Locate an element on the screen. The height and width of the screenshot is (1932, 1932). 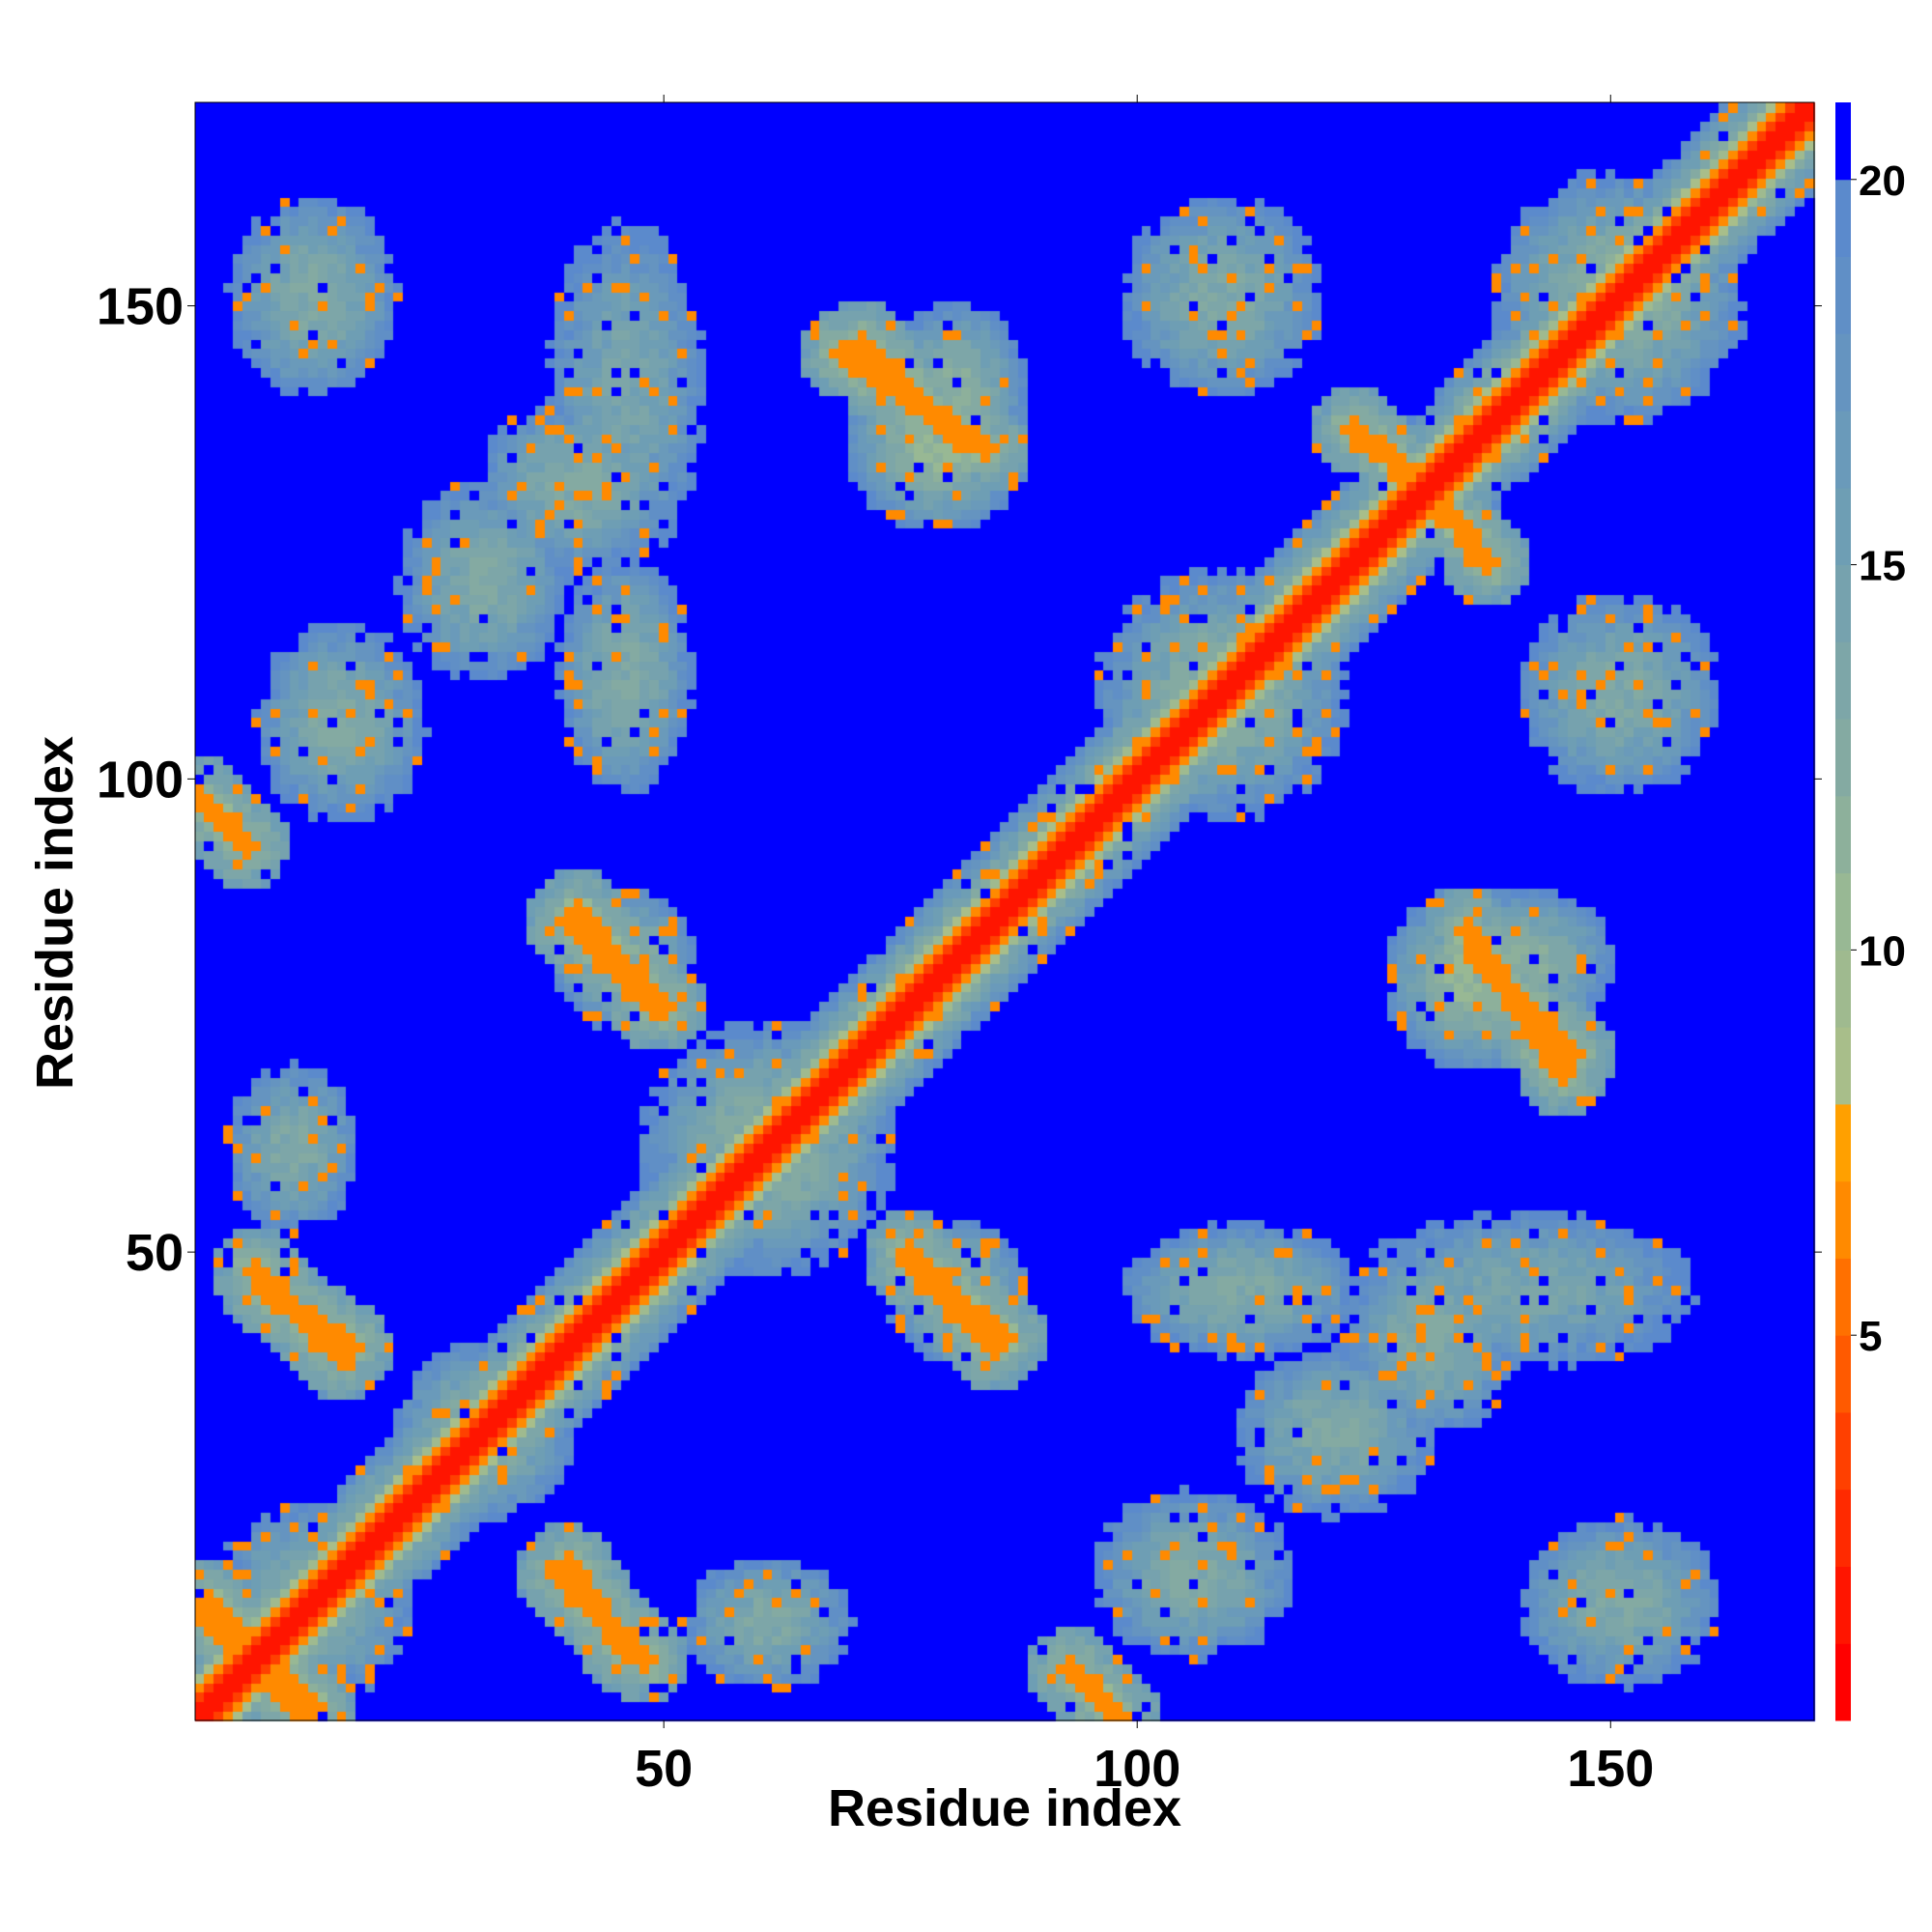
colorbar-tick-label: 15 is located at coordinates (1882, 566).